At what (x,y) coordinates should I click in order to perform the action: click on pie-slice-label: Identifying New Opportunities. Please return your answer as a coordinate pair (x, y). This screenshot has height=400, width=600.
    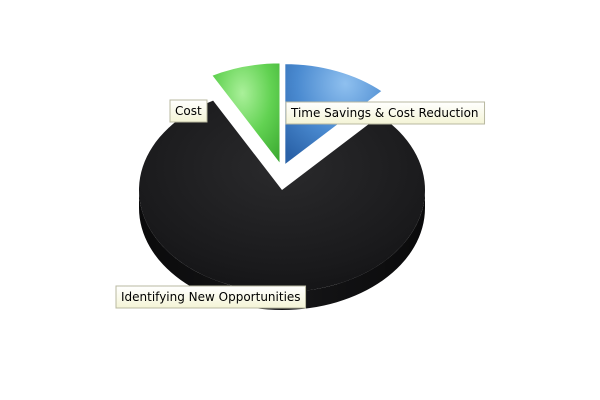
    Looking at the image, I should click on (211, 297).